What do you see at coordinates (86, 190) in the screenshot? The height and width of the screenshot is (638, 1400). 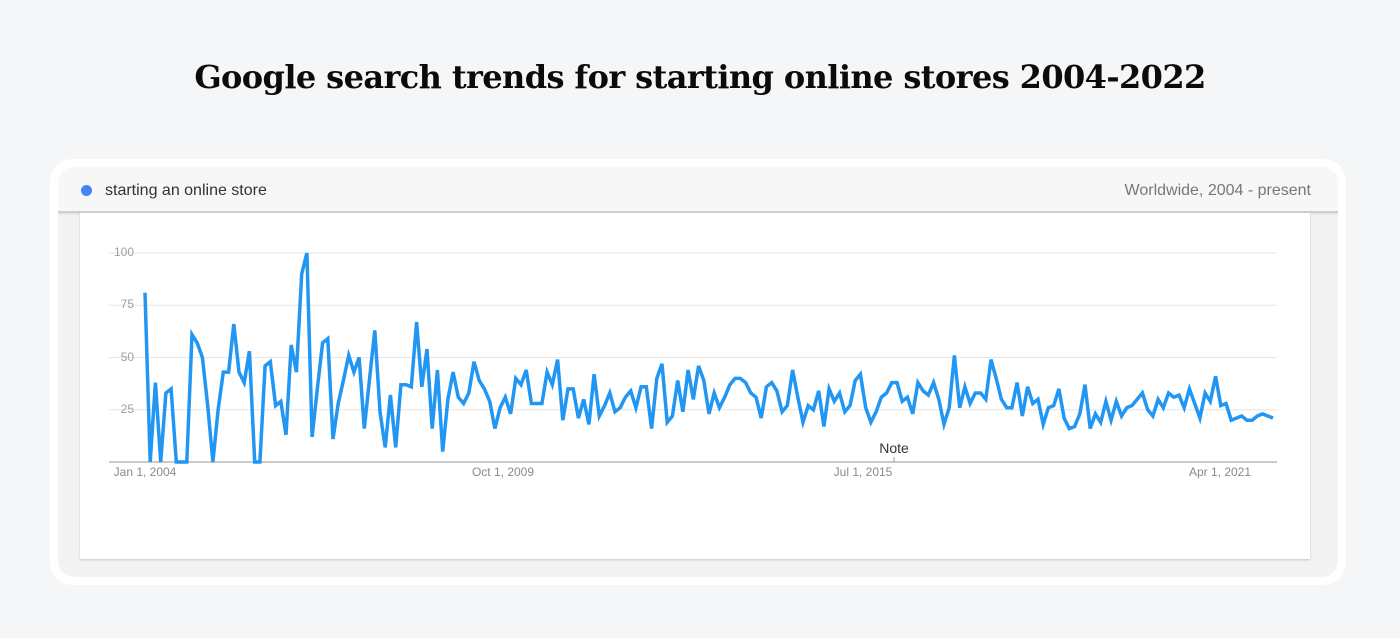 I see `series-color-dot-icon` at bounding box center [86, 190].